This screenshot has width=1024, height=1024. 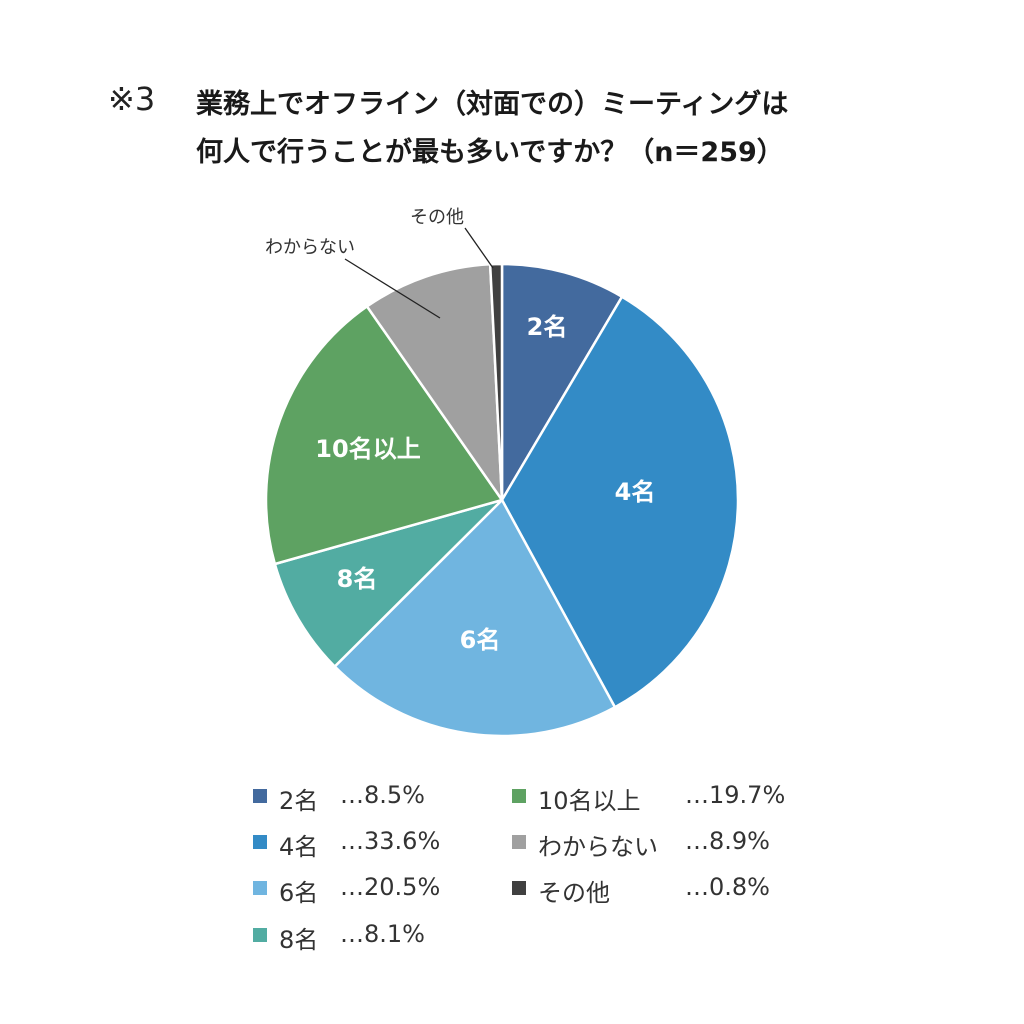 What do you see at coordinates (390, 841) in the screenshot?
I see `legend-value-2: …33.6%` at bounding box center [390, 841].